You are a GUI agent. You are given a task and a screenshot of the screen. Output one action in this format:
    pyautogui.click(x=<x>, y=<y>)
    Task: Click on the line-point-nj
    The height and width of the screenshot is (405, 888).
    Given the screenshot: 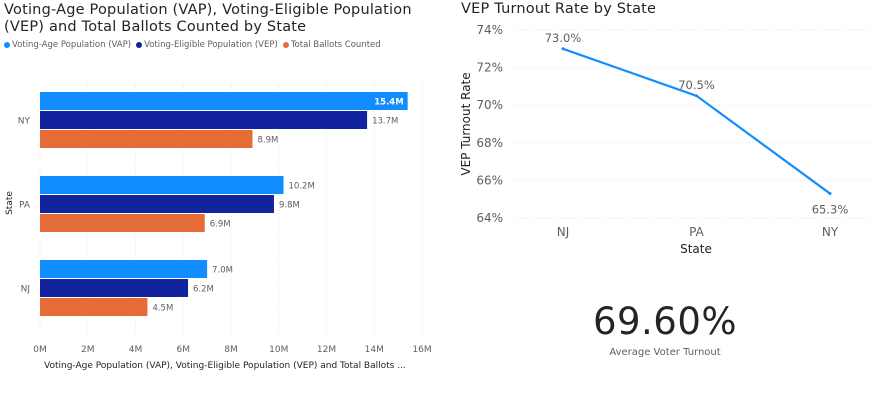 What is the action you would take?
    pyautogui.click(x=563, y=49)
    